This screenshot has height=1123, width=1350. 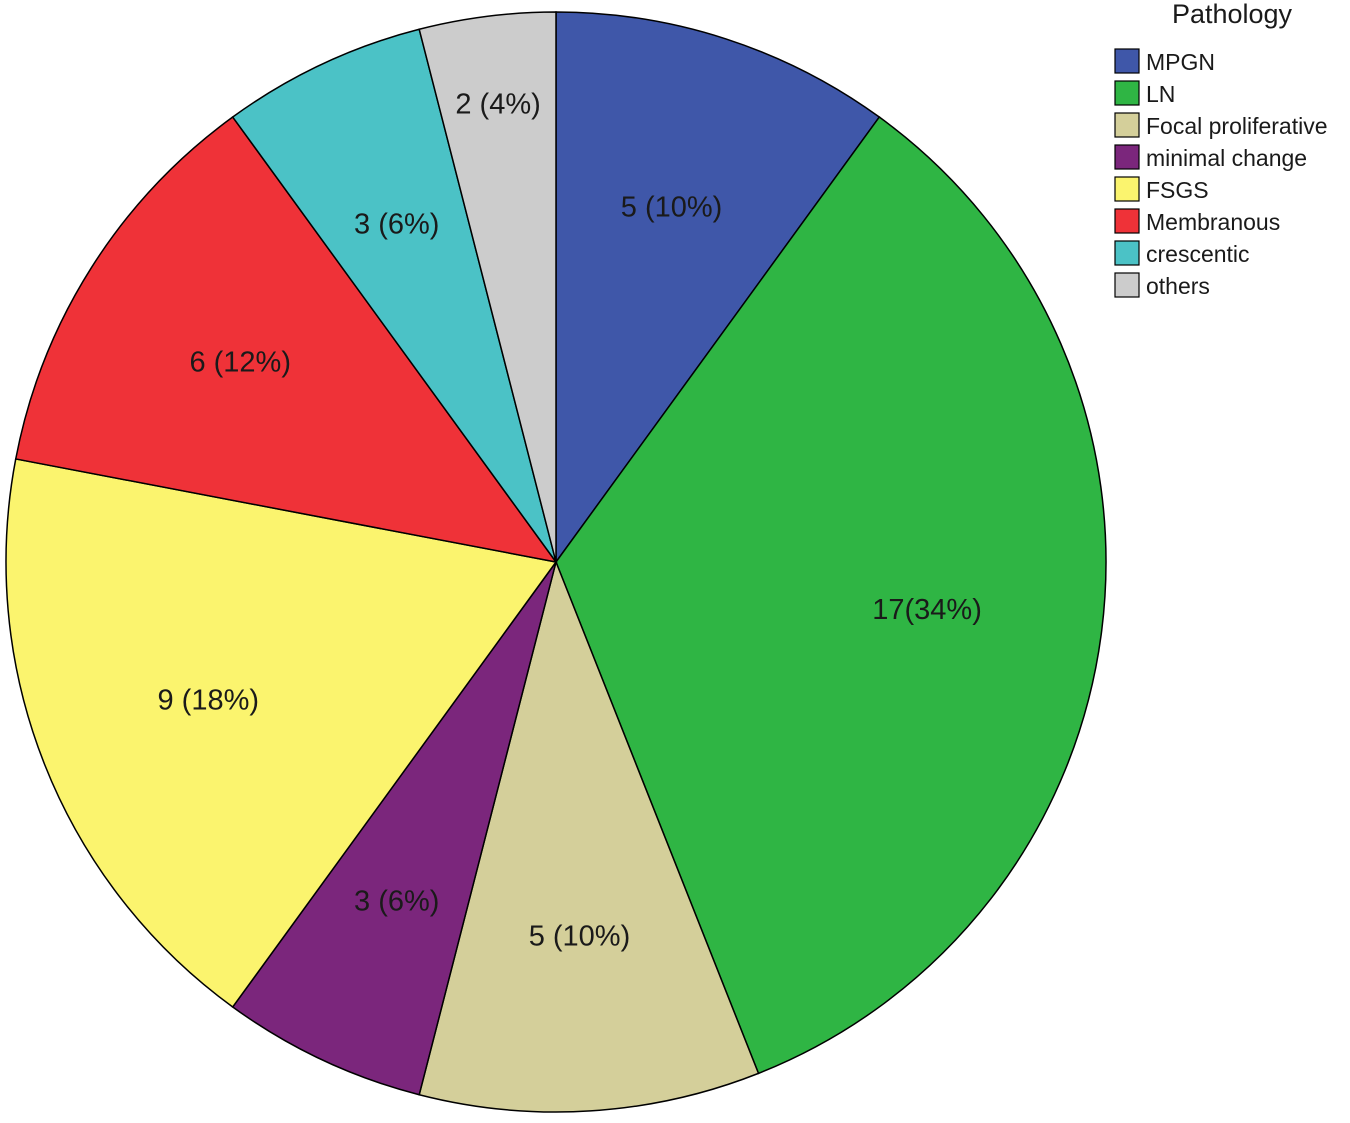 I want to click on pie-slice-focal-proliferative, so click(x=589, y=836).